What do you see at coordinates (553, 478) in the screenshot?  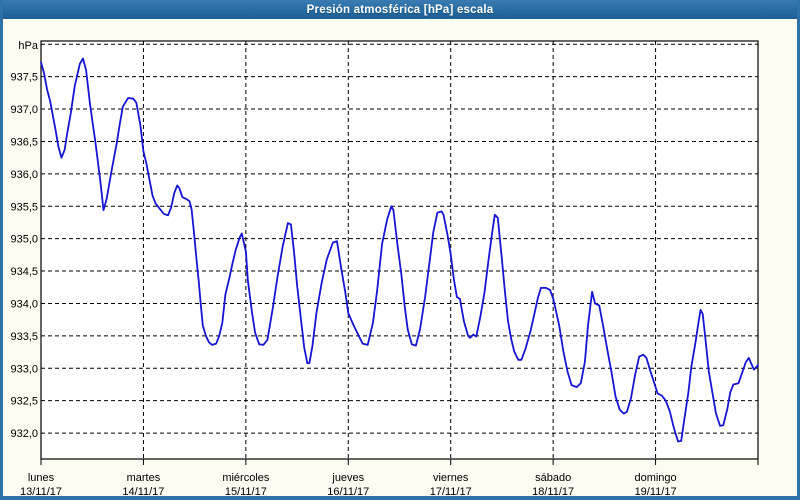 I see `x-day-label: sábado` at bounding box center [553, 478].